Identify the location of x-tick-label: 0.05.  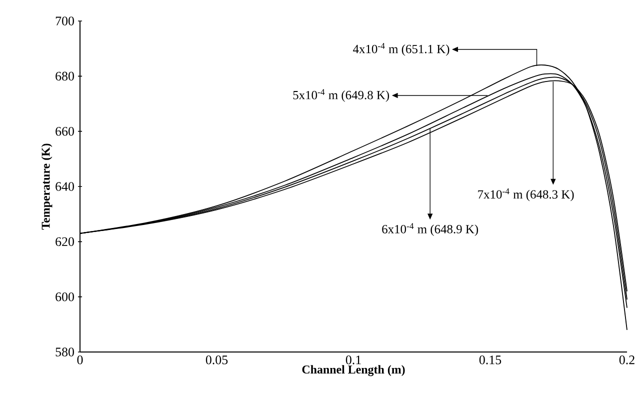
(217, 360).